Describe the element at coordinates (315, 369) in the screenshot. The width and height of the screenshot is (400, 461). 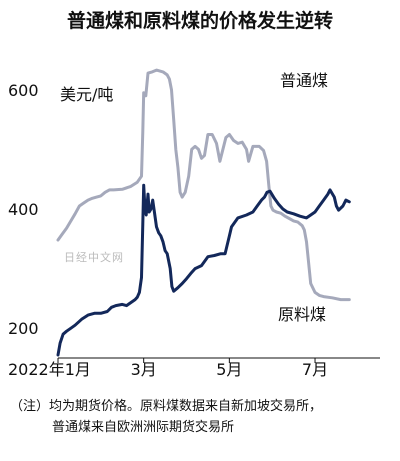
I see `x-tick-label: 7月` at that location.